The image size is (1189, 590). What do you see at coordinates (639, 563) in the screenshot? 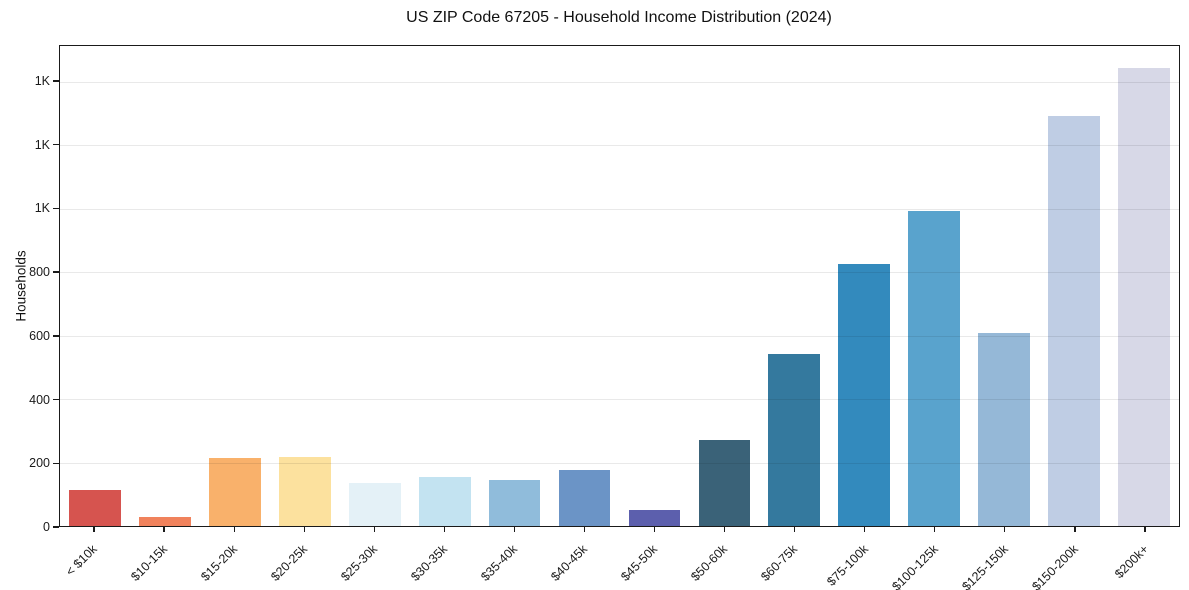
I see `x-tick-label: $45-50k` at bounding box center [639, 563].